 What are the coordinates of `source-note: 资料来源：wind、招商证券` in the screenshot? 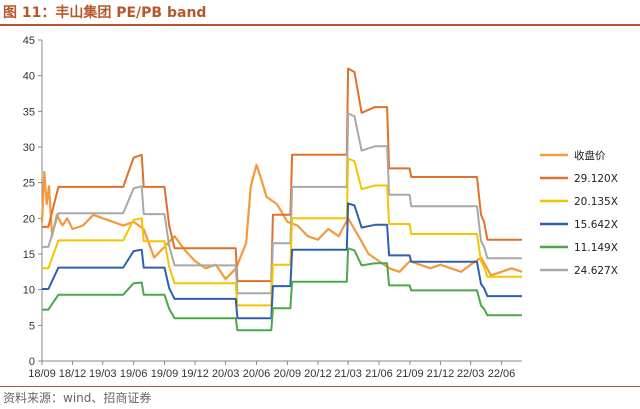 It's located at (77, 398).